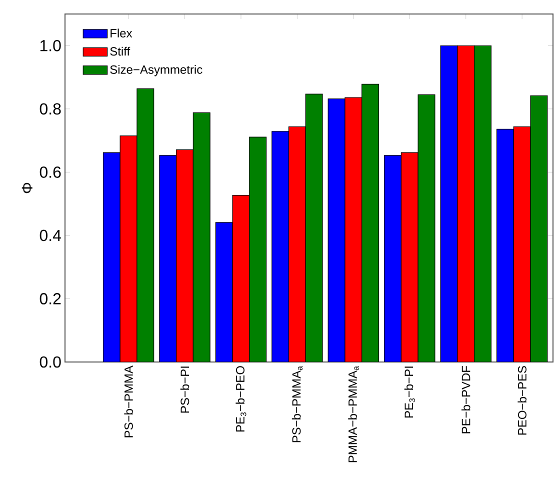  What do you see at coordinates (409, 392) in the screenshot?
I see `x-tick-label: PE$_{3}$−b−PI` at bounding box center [409, 392].